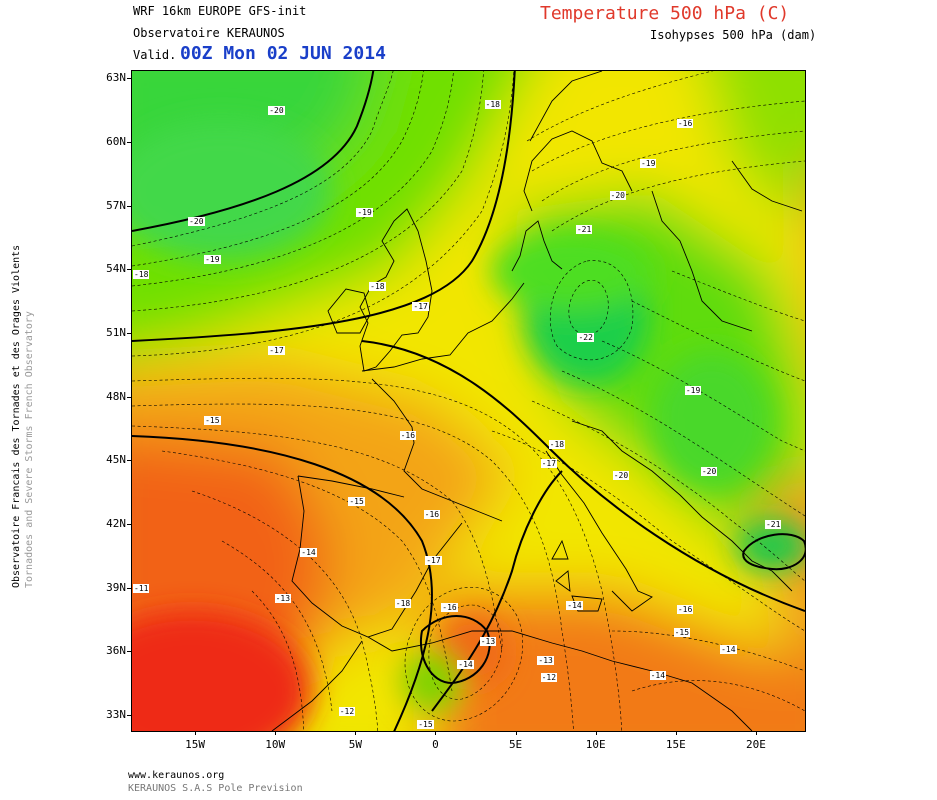  What do you see at coordinates (220, 11) in the screenshot?
I see `model-title: WRF 16km EUROPE GFS-init` at bounding box center [220, 11].